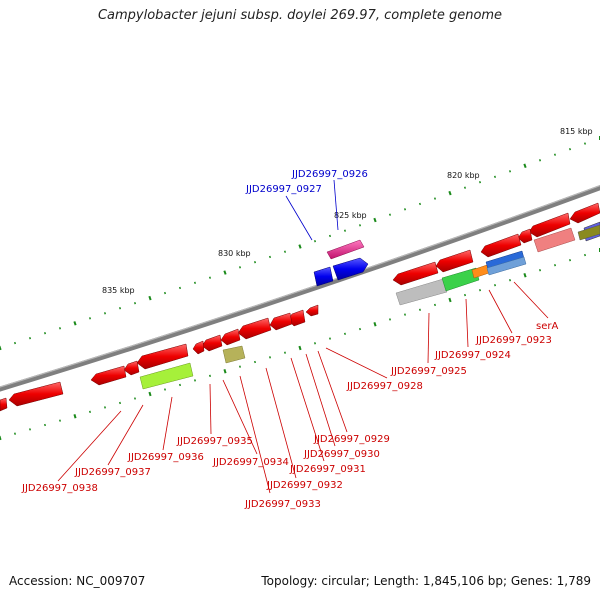 This screenshot has width=600, height=600. Describe the element at coordinates (4, 404) in the screenshot. I see `gene-reverse-edge` at that location.